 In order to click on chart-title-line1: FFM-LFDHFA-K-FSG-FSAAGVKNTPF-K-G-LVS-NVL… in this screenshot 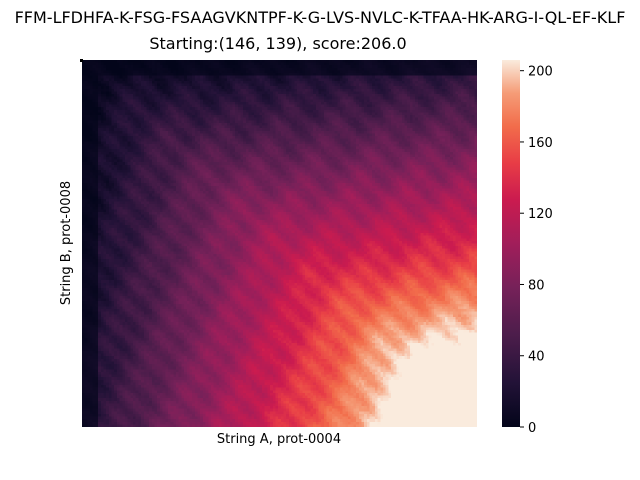, I will do `click(320, 17)`.